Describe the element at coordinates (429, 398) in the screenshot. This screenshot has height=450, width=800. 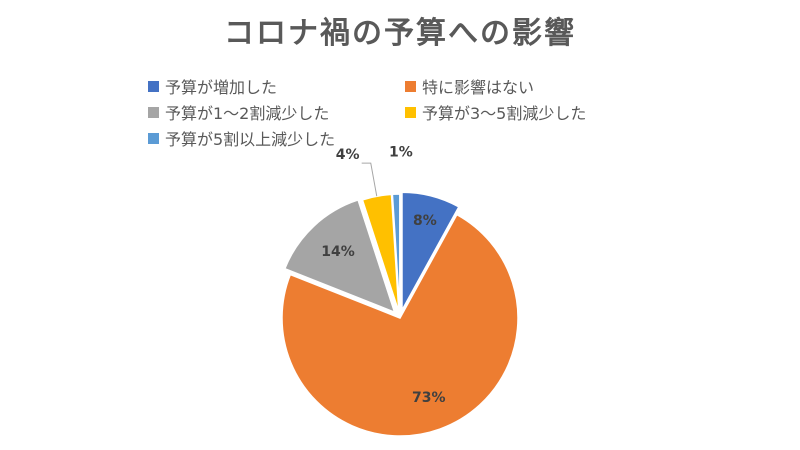
I see `data-label-no-impact: 73%` at that location.